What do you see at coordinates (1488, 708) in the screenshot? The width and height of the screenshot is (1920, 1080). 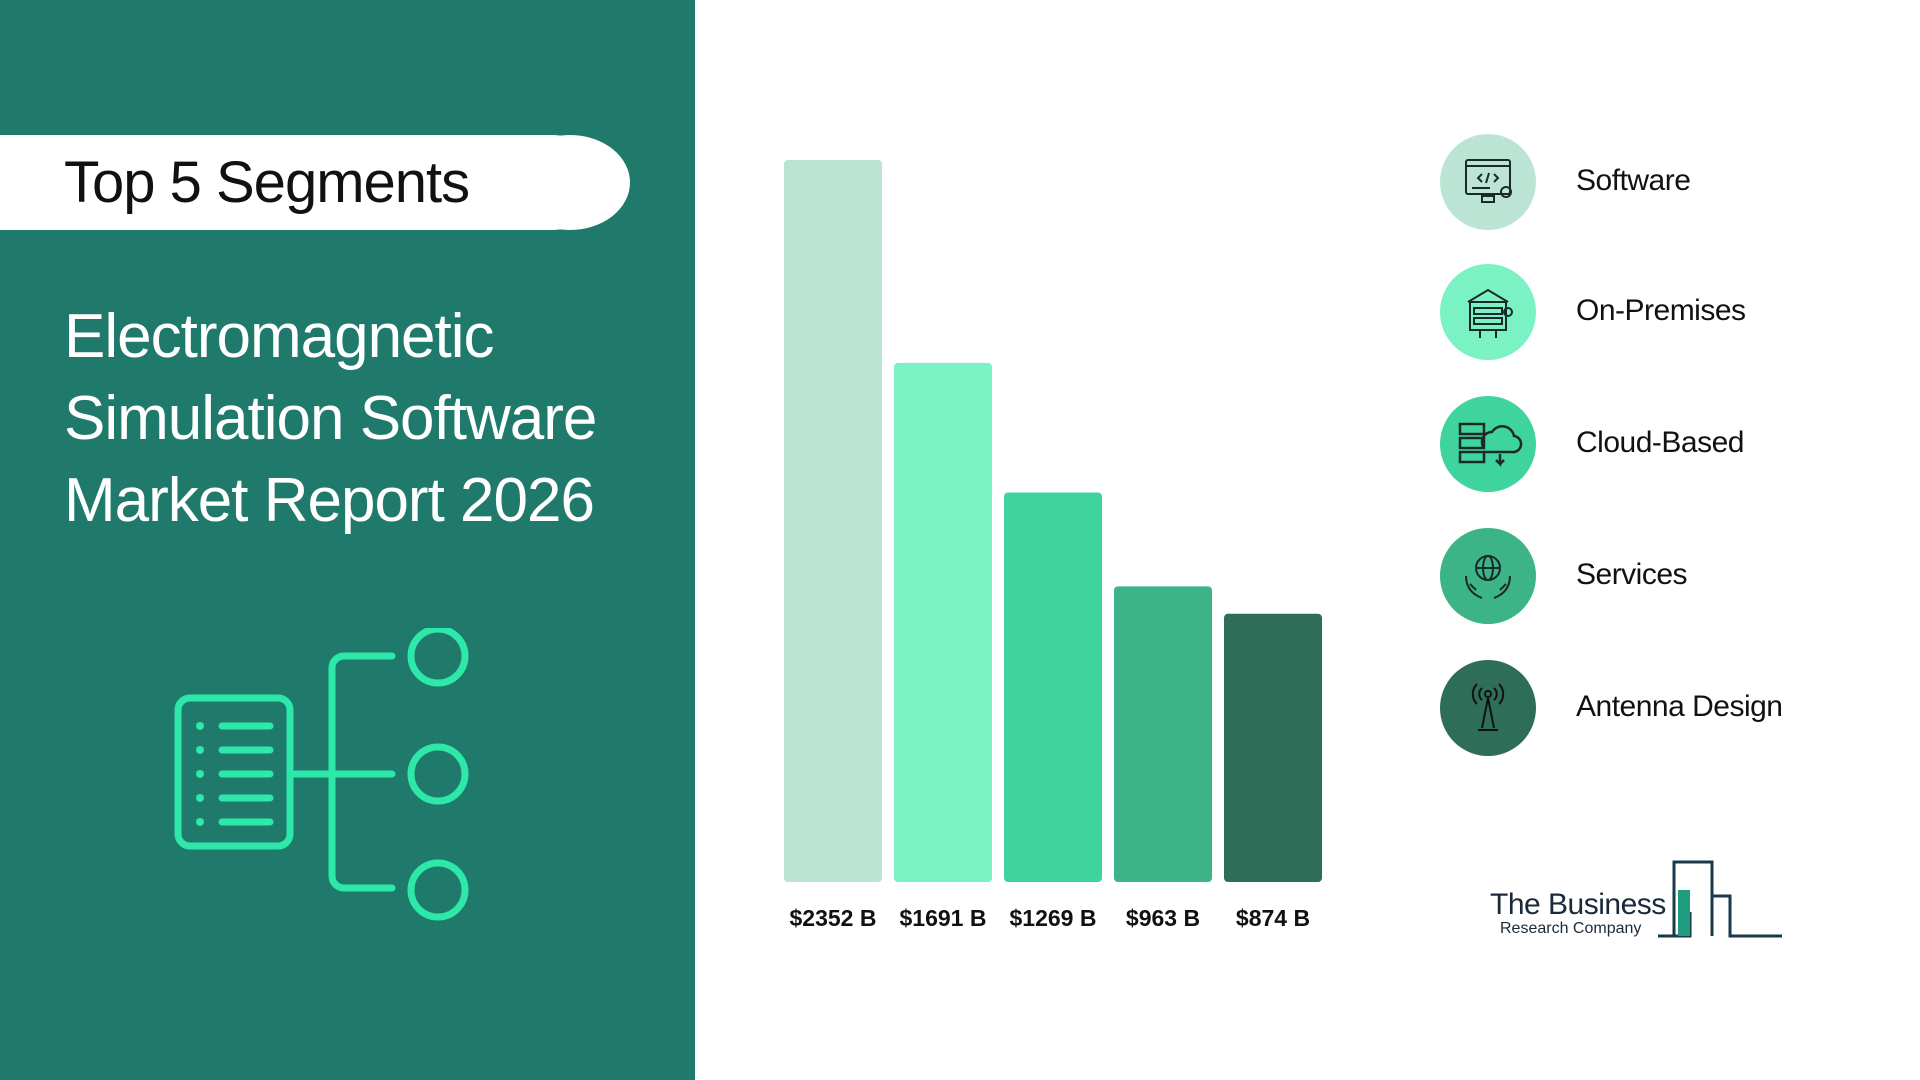 I see `antenna-icon` at bounding box center [1488, 708].